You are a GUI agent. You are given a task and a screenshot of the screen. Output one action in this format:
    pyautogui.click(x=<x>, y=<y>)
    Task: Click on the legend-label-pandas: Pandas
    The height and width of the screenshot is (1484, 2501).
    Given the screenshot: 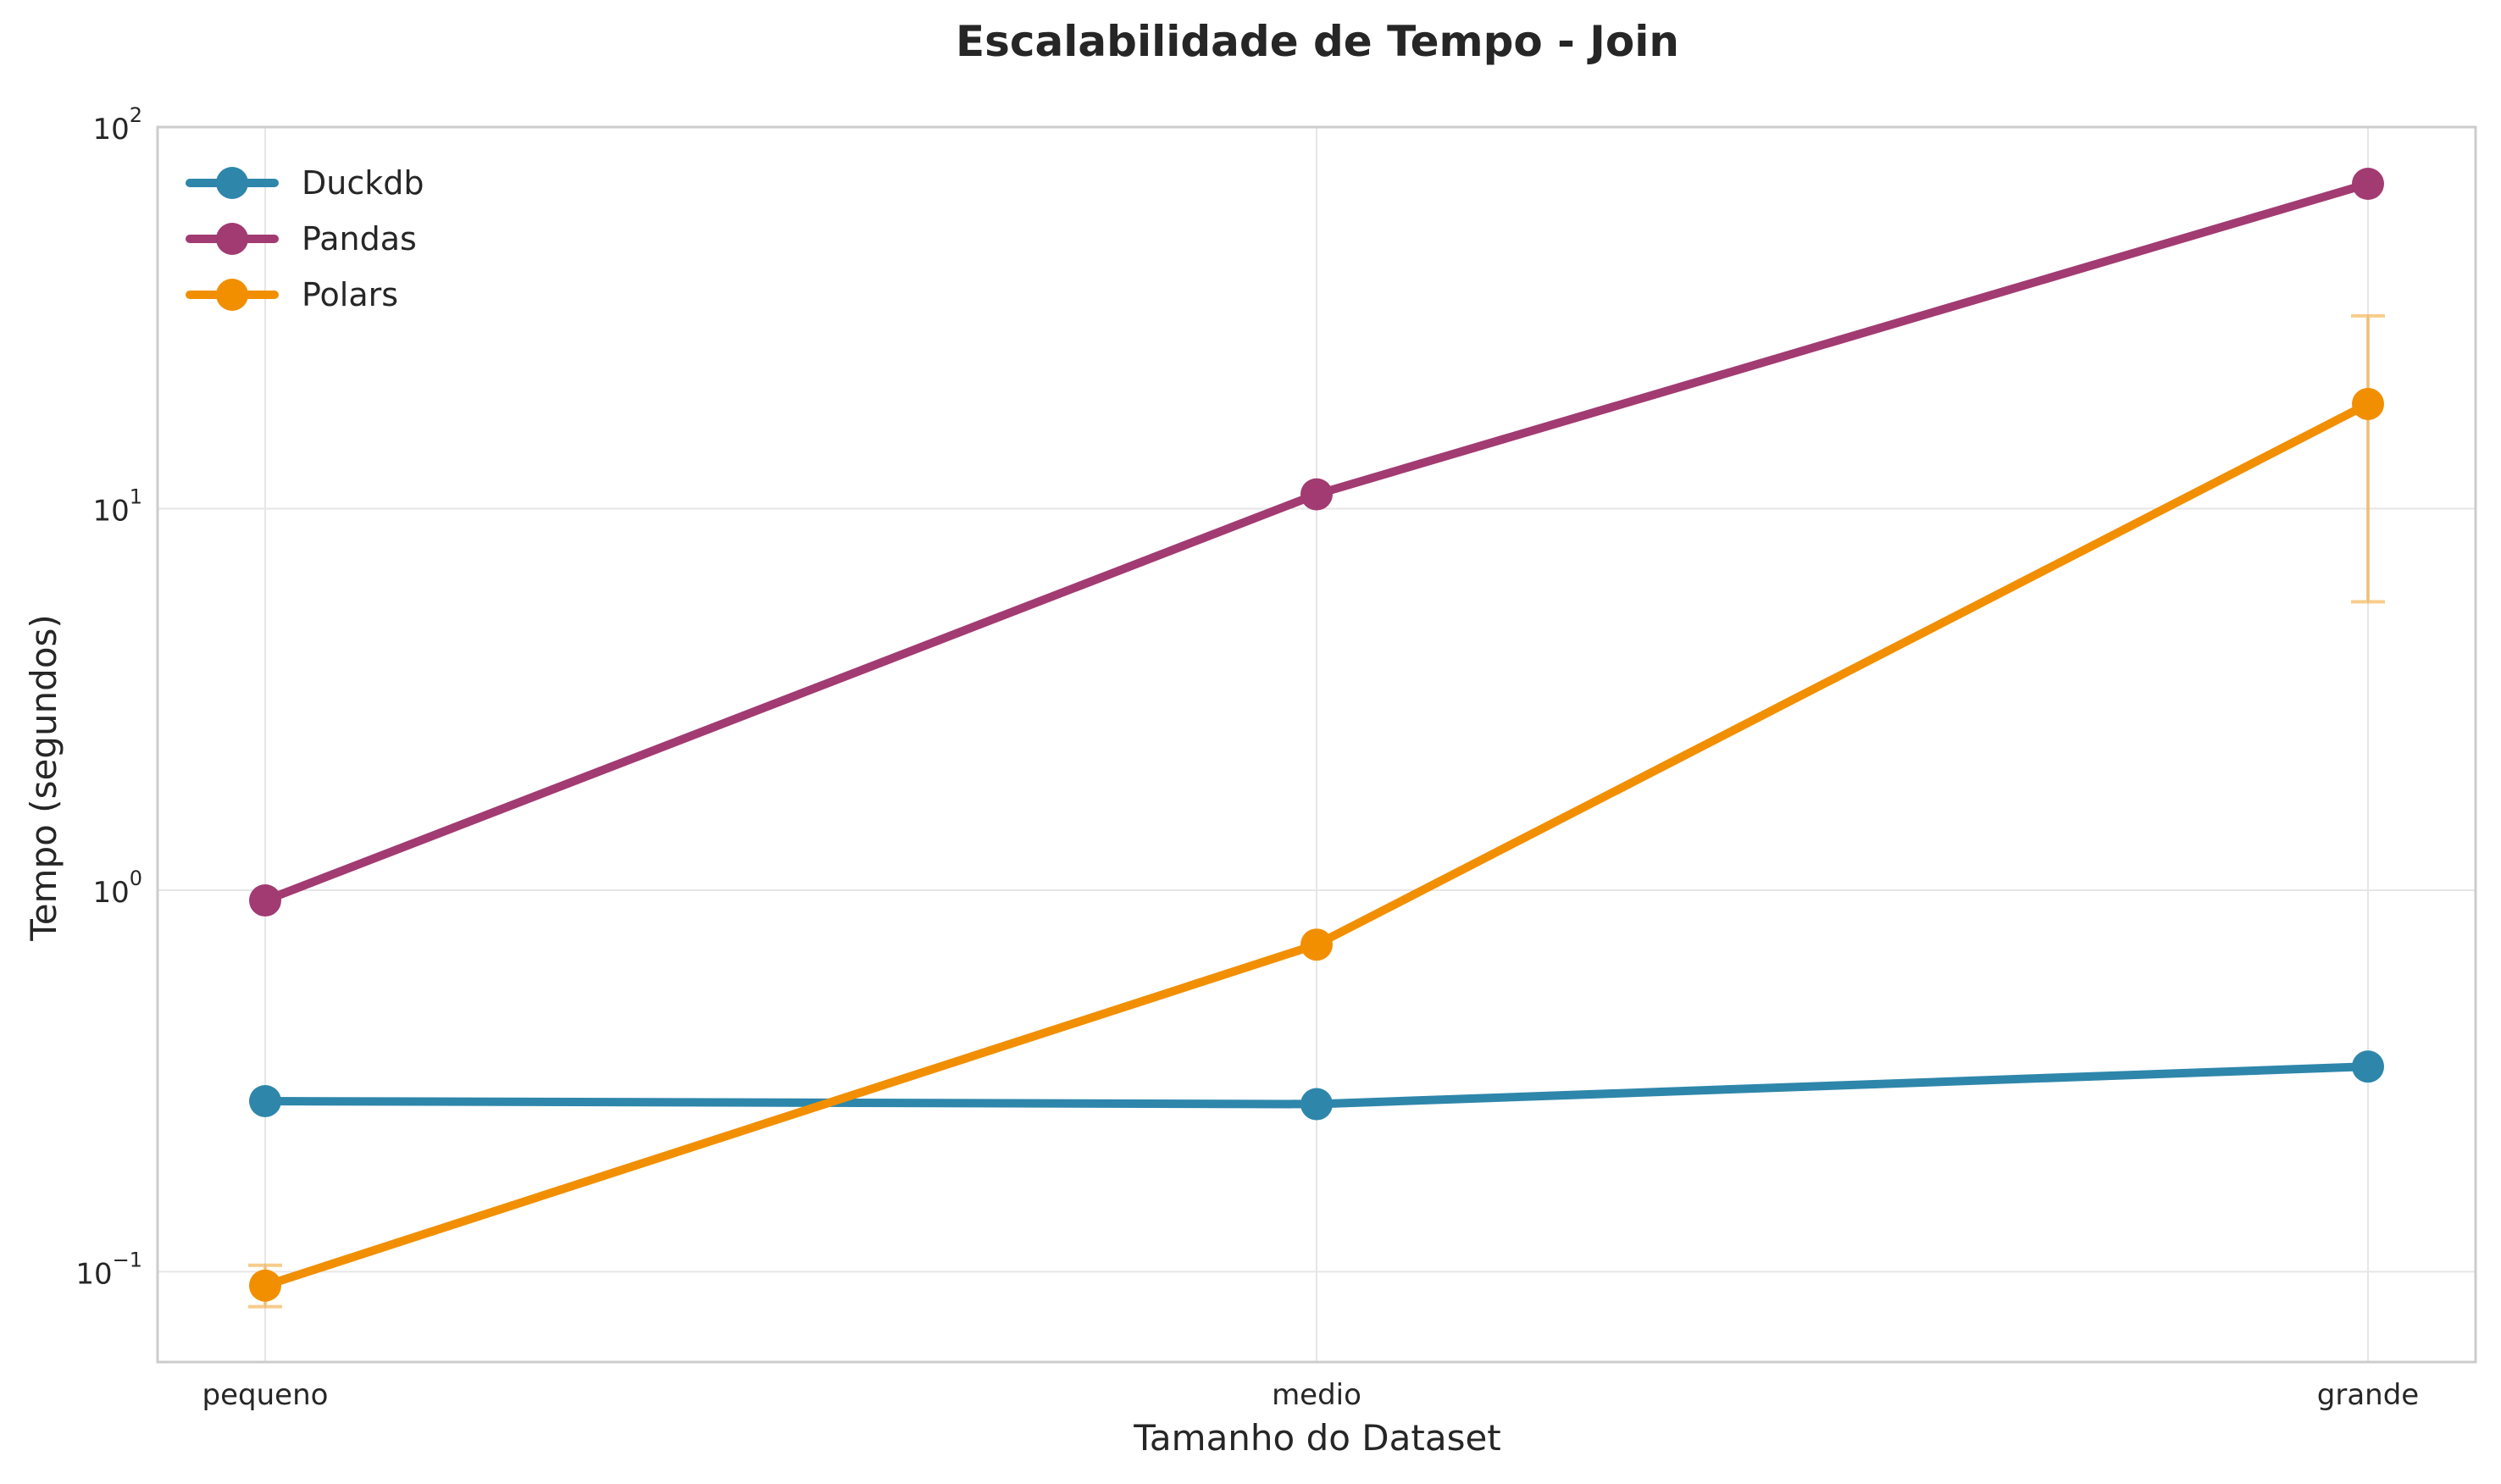 What is the action you would take?
    pyautogui.click(x=359, y=238)
    